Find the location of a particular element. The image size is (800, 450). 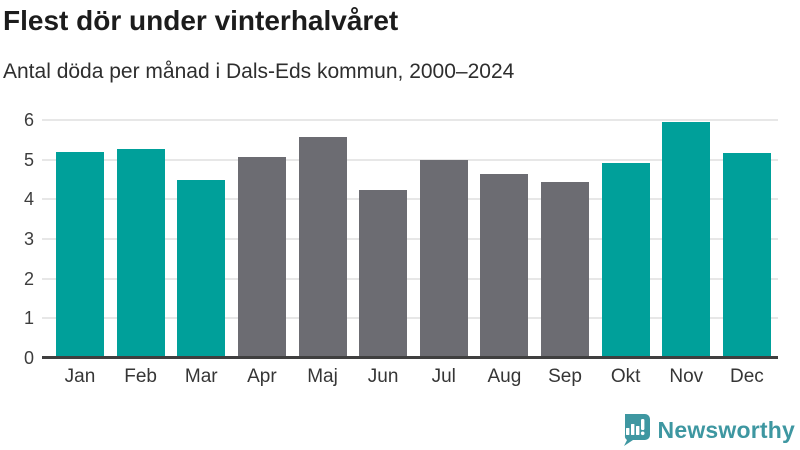

x-tick-label-maj: Maj is located at coordinates (322, 376).